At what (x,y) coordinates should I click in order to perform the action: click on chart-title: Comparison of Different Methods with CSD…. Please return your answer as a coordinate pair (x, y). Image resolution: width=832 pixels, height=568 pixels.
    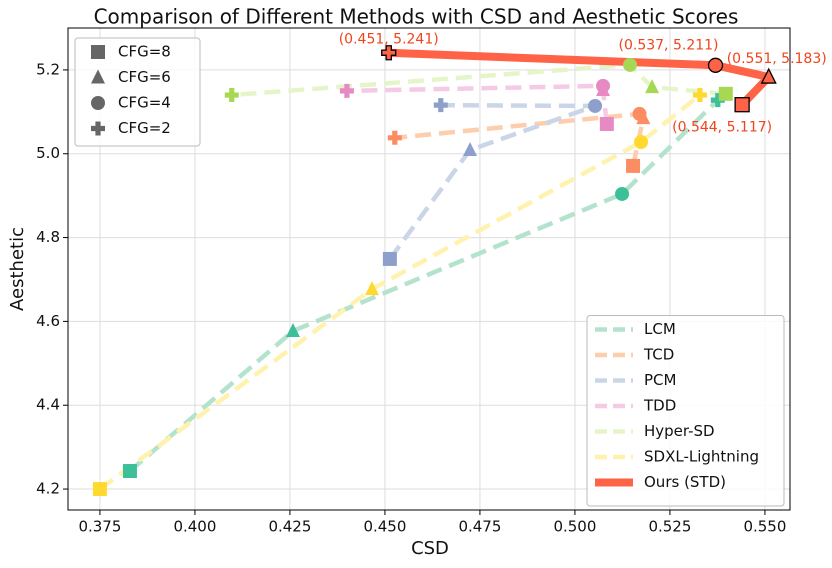
    Looking at the image, I should click on (416, 17).